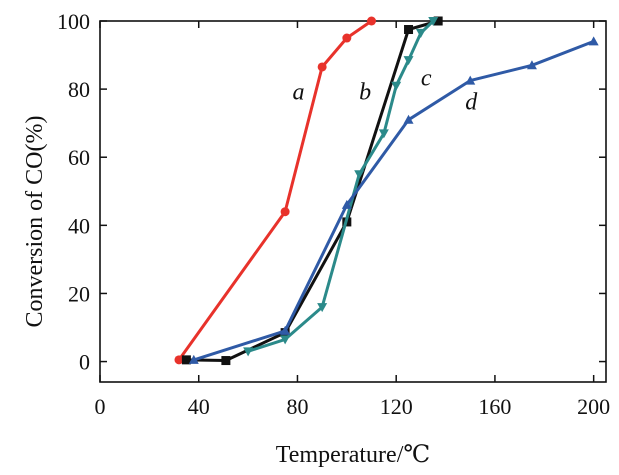 This screenshot has width=619, height=475. What do you see at coordinates (297, 406) in the screenshot?
I see `x-tick-label: 80` at bounding box center [297, 406].